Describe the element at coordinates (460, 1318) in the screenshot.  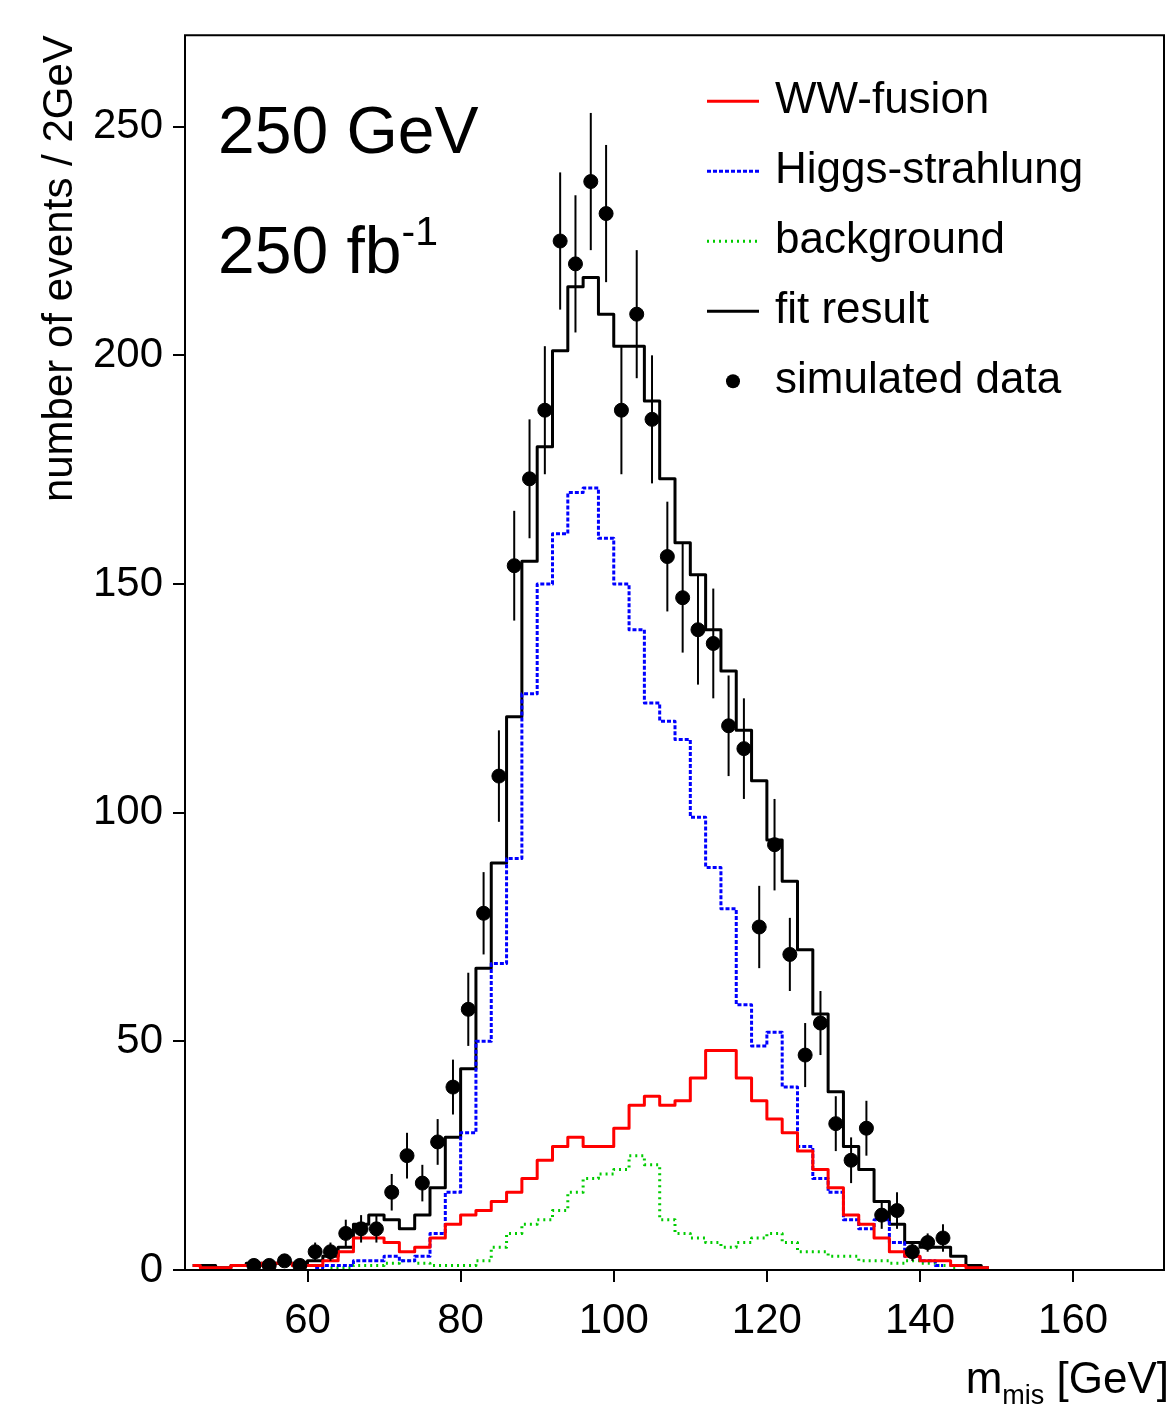
I see `x-tick-label: 80` at that location.